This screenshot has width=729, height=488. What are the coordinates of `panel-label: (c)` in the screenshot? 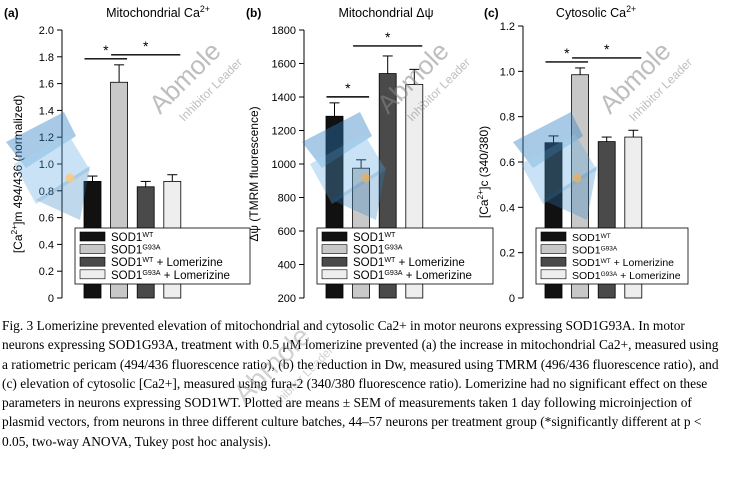 It's located at (491, 13).